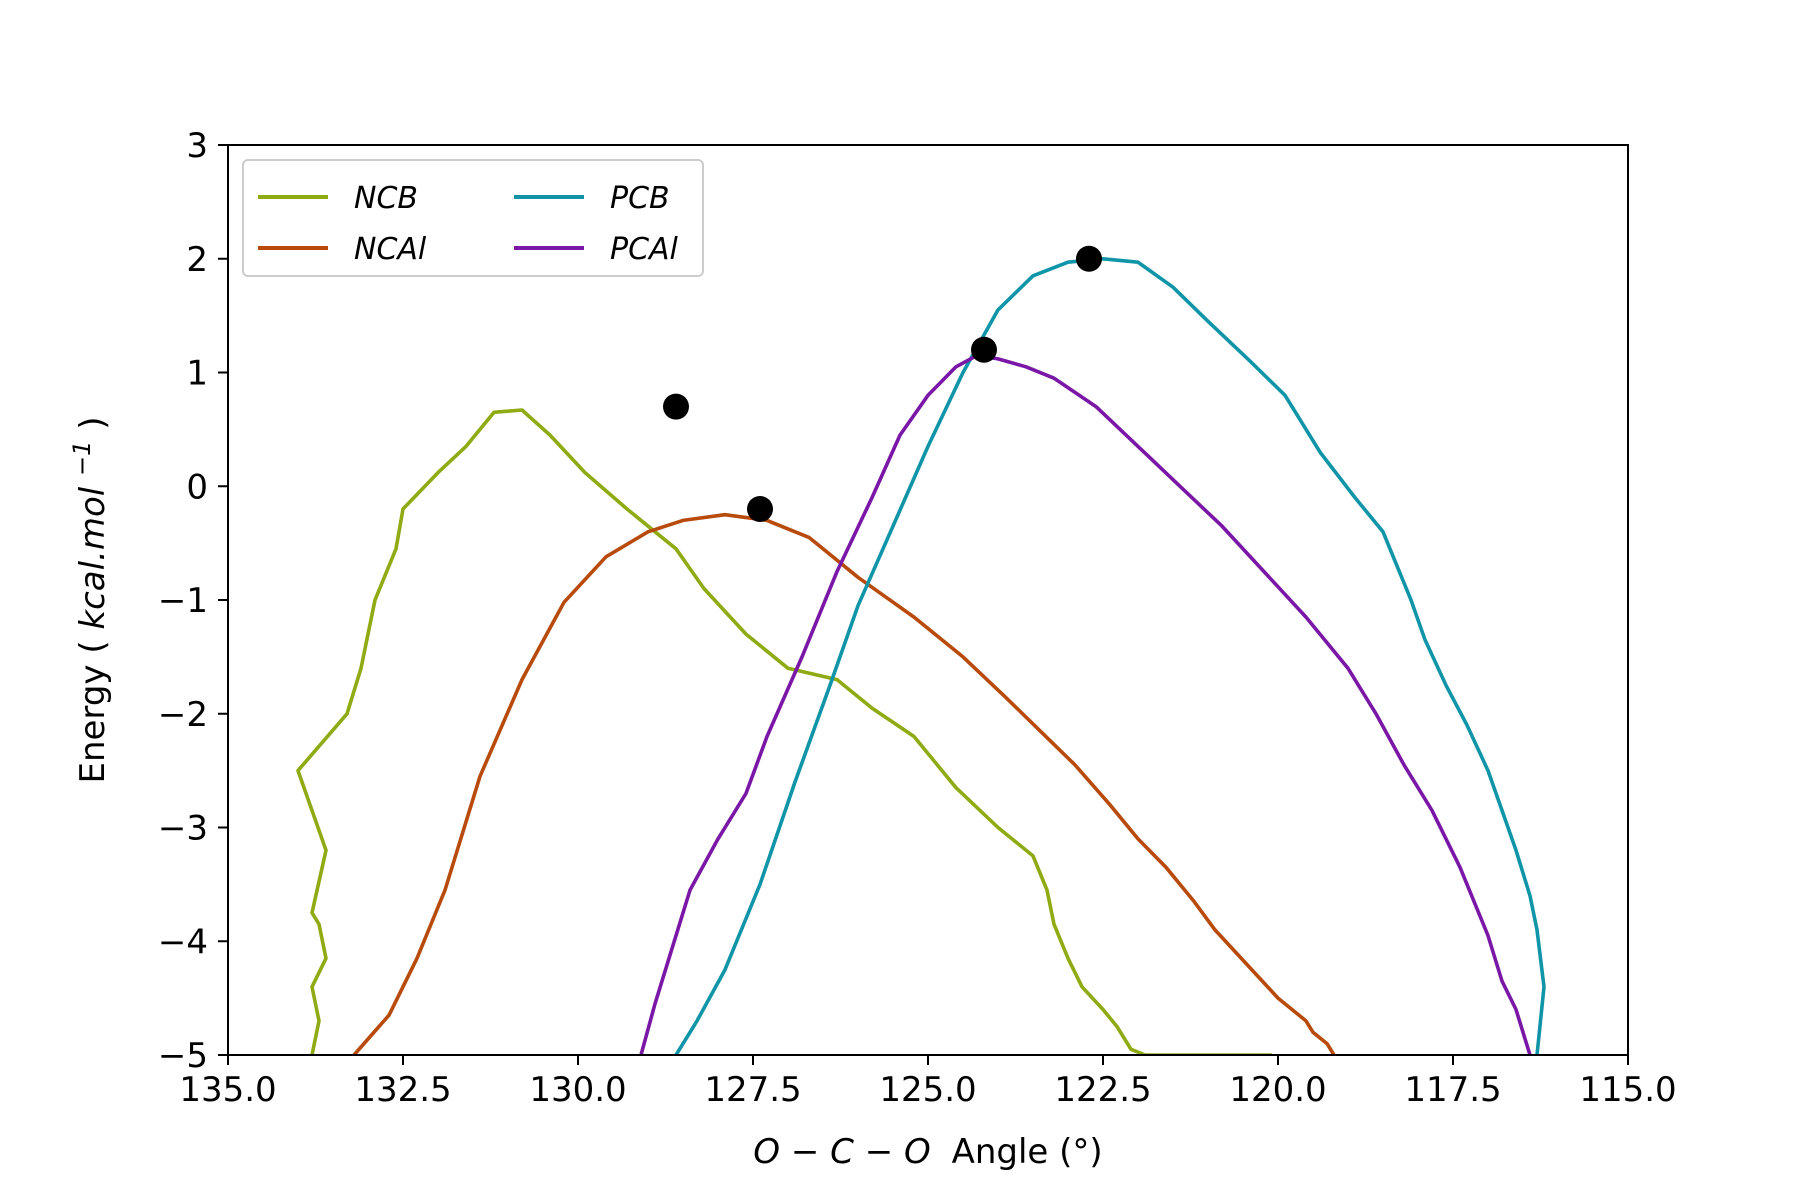 Image resolution: width=1800 pixels, height=1200 pixels. What do you see at coordinates (402, 1090) in the screenshot?
I see `x-tick-label: 132.5` at bounding box center [402, 1090].